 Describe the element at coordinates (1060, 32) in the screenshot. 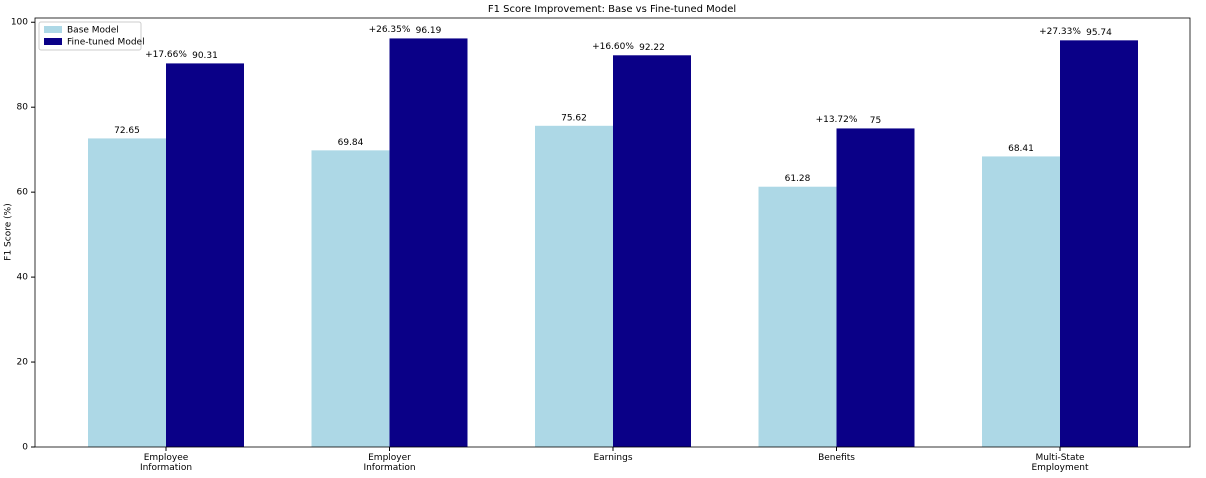

I see `improvement-label: +27.33%` at that location.